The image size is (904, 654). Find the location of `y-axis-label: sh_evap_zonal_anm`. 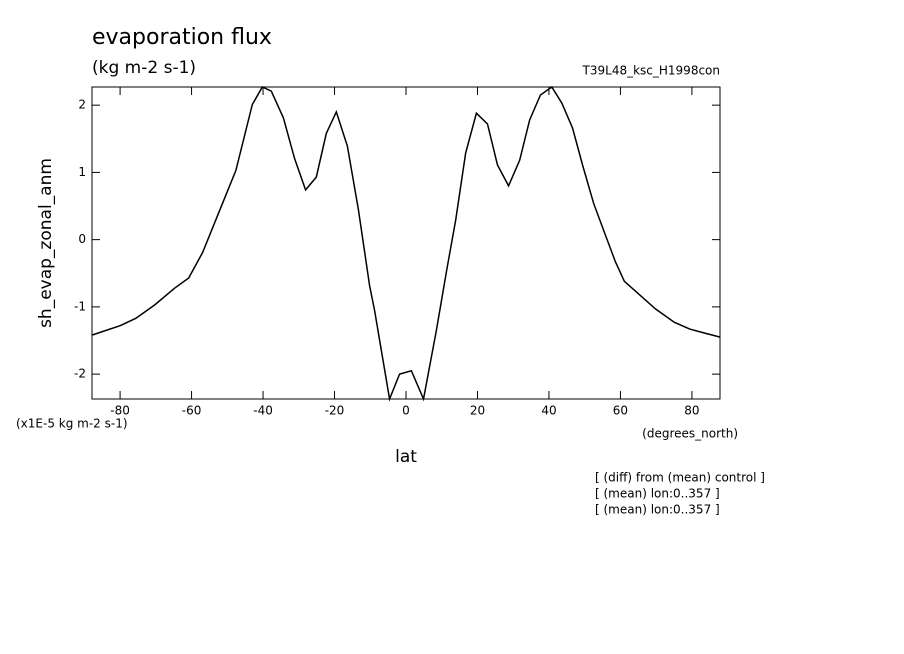

y-axis-label: sh_evap_zonal_anm is located at coordinates (46, 243).